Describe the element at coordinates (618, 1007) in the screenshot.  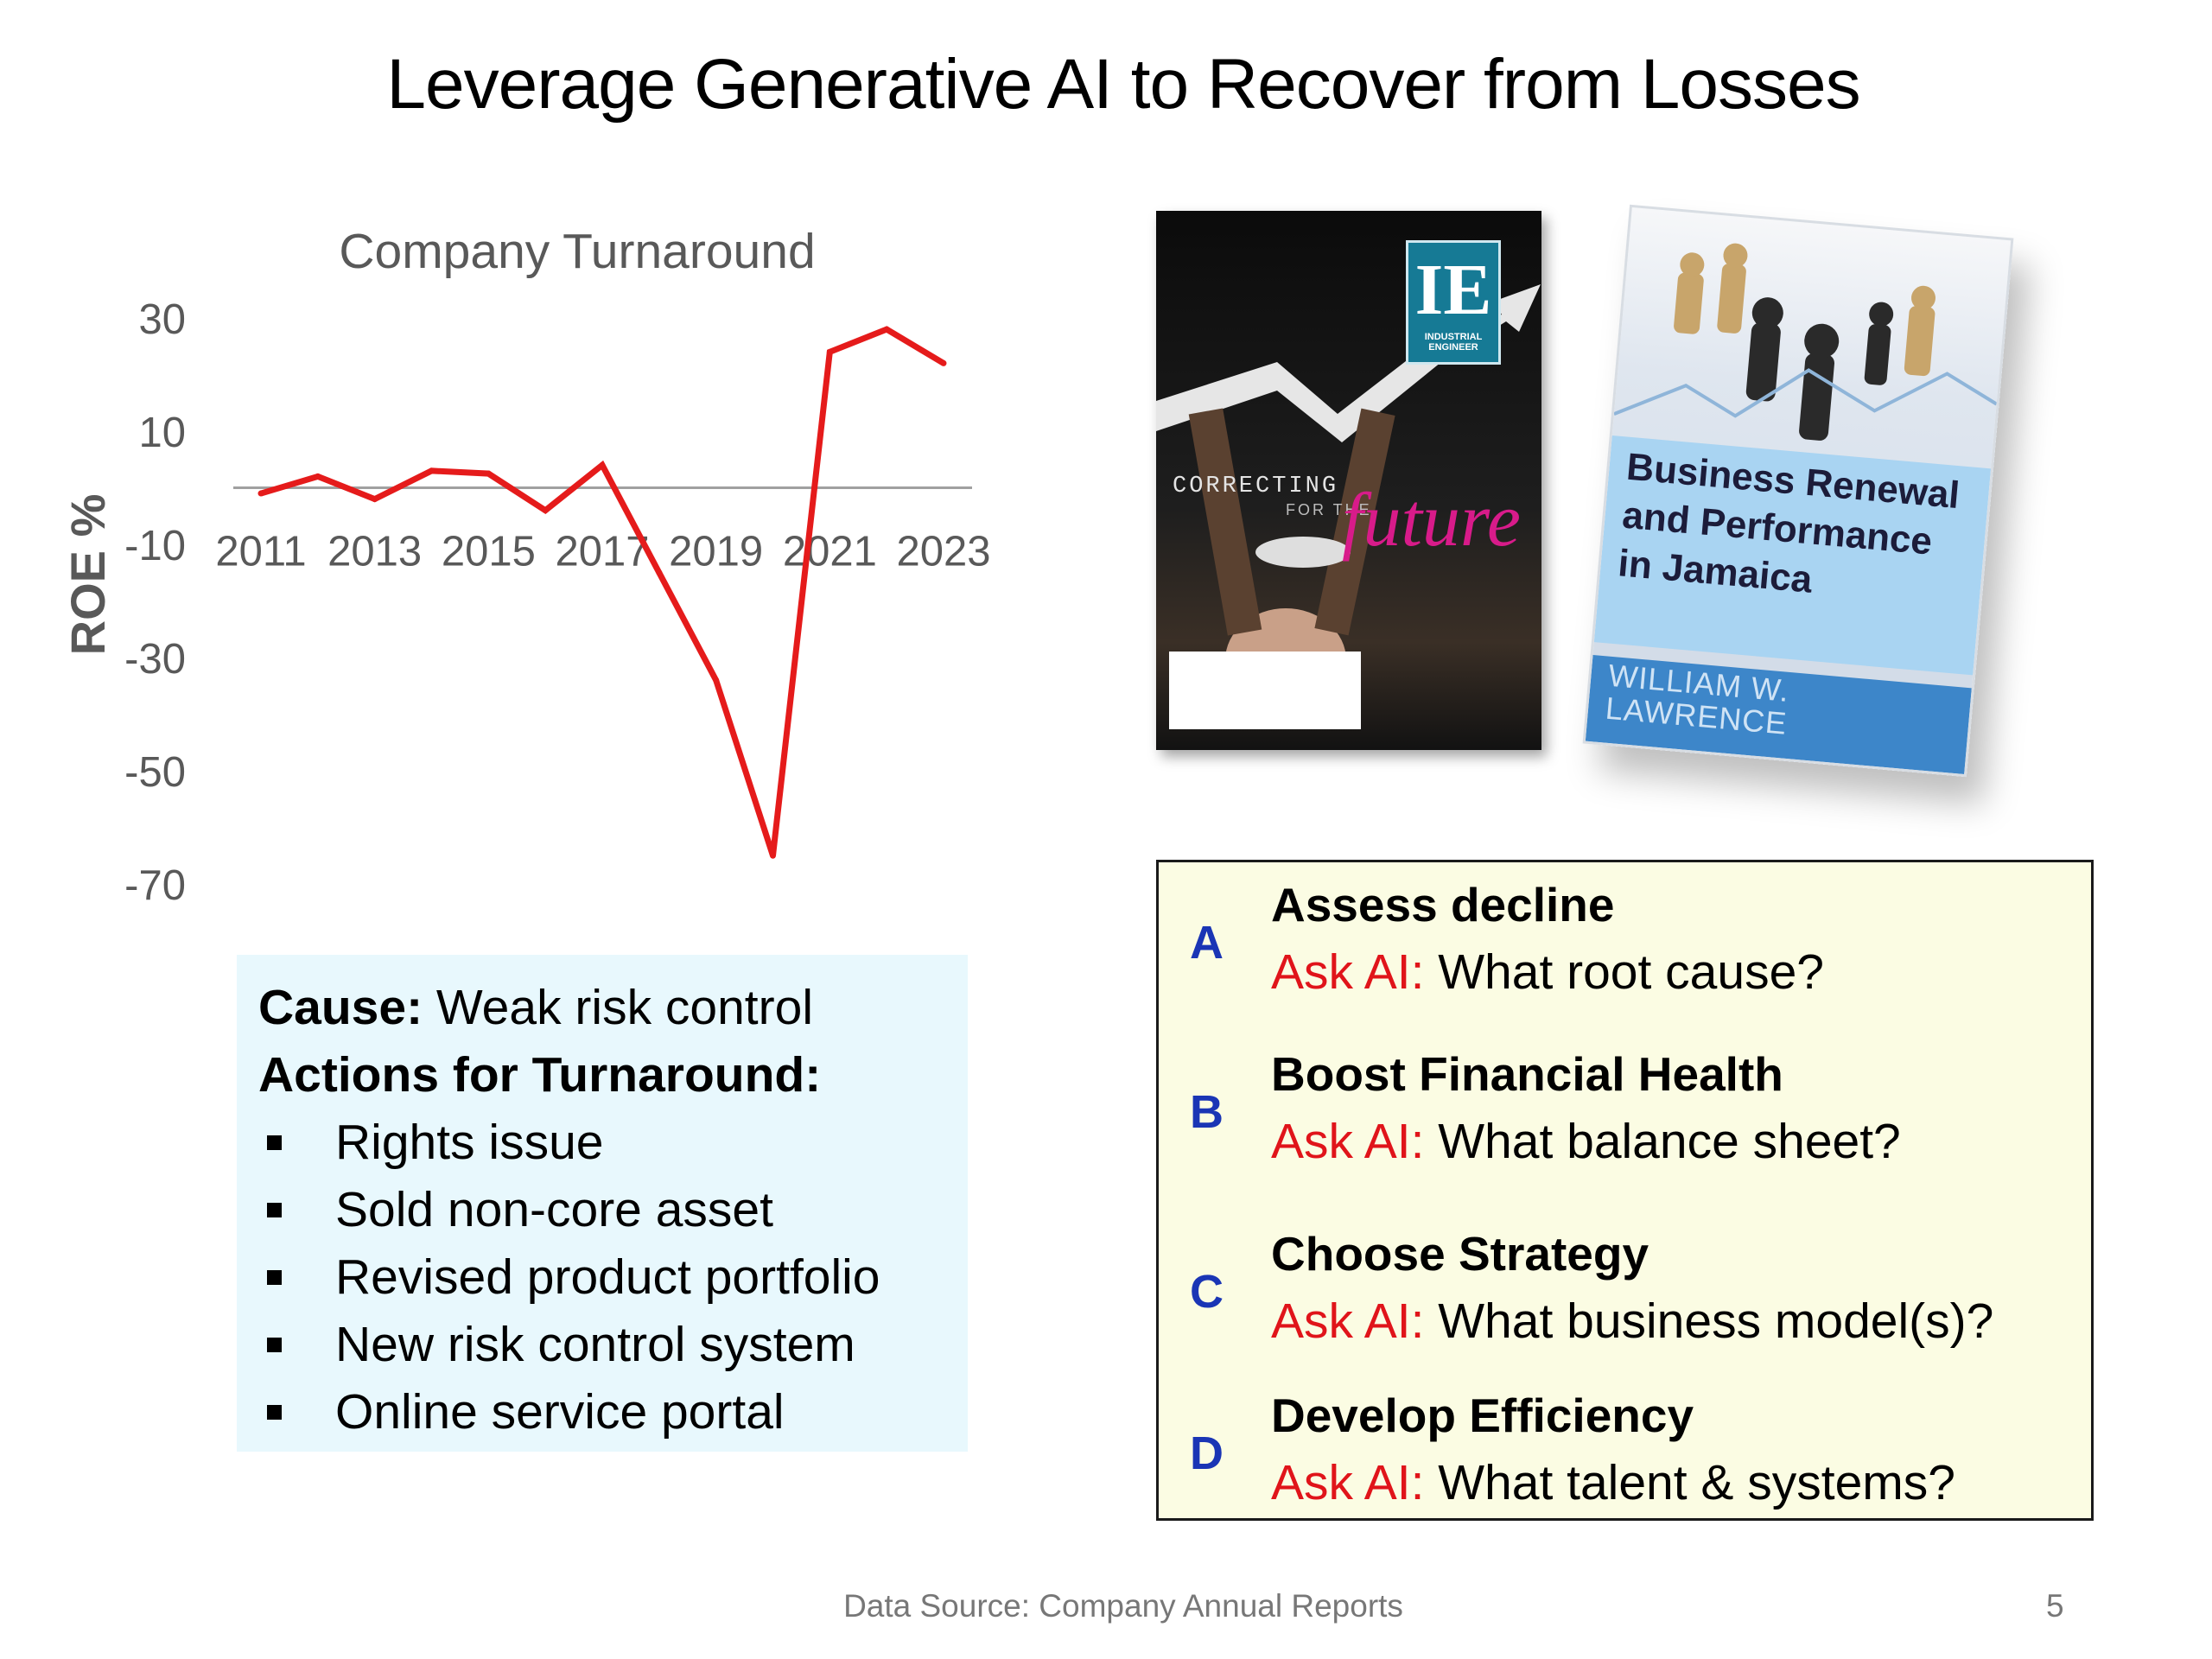
I see `cause-text: Weak risk control` at that location.